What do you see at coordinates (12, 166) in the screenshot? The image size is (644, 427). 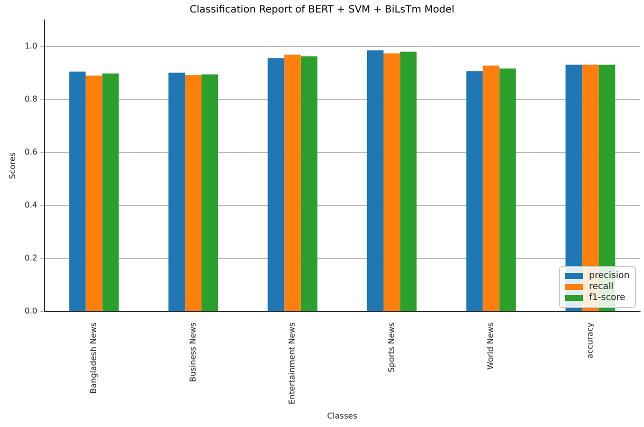 I see `y-axis-title: Scores` at bounding box center [12, 166].